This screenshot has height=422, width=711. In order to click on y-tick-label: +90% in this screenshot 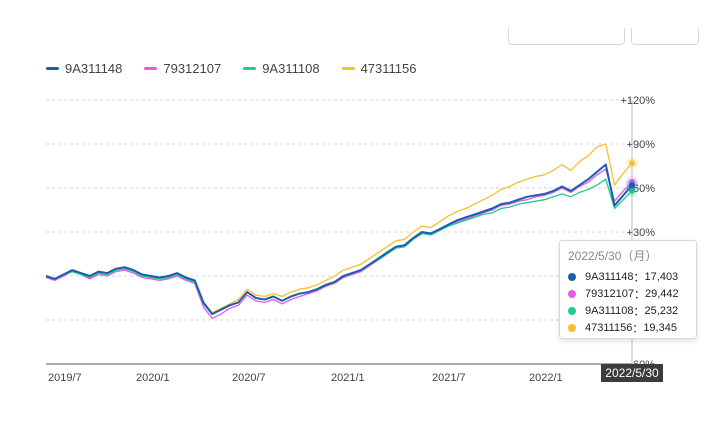, I will do `click(641, 145)`.